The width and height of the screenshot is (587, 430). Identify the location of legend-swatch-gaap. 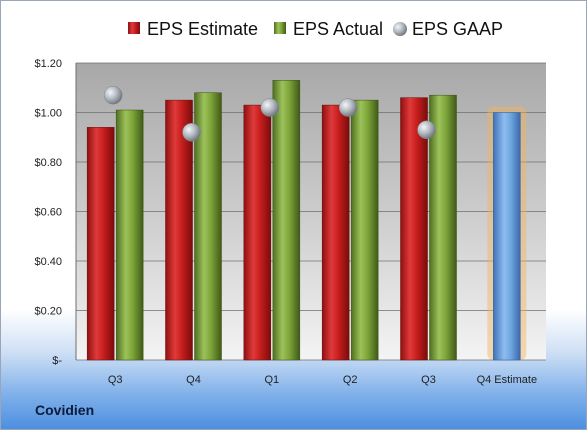
(400, 29).